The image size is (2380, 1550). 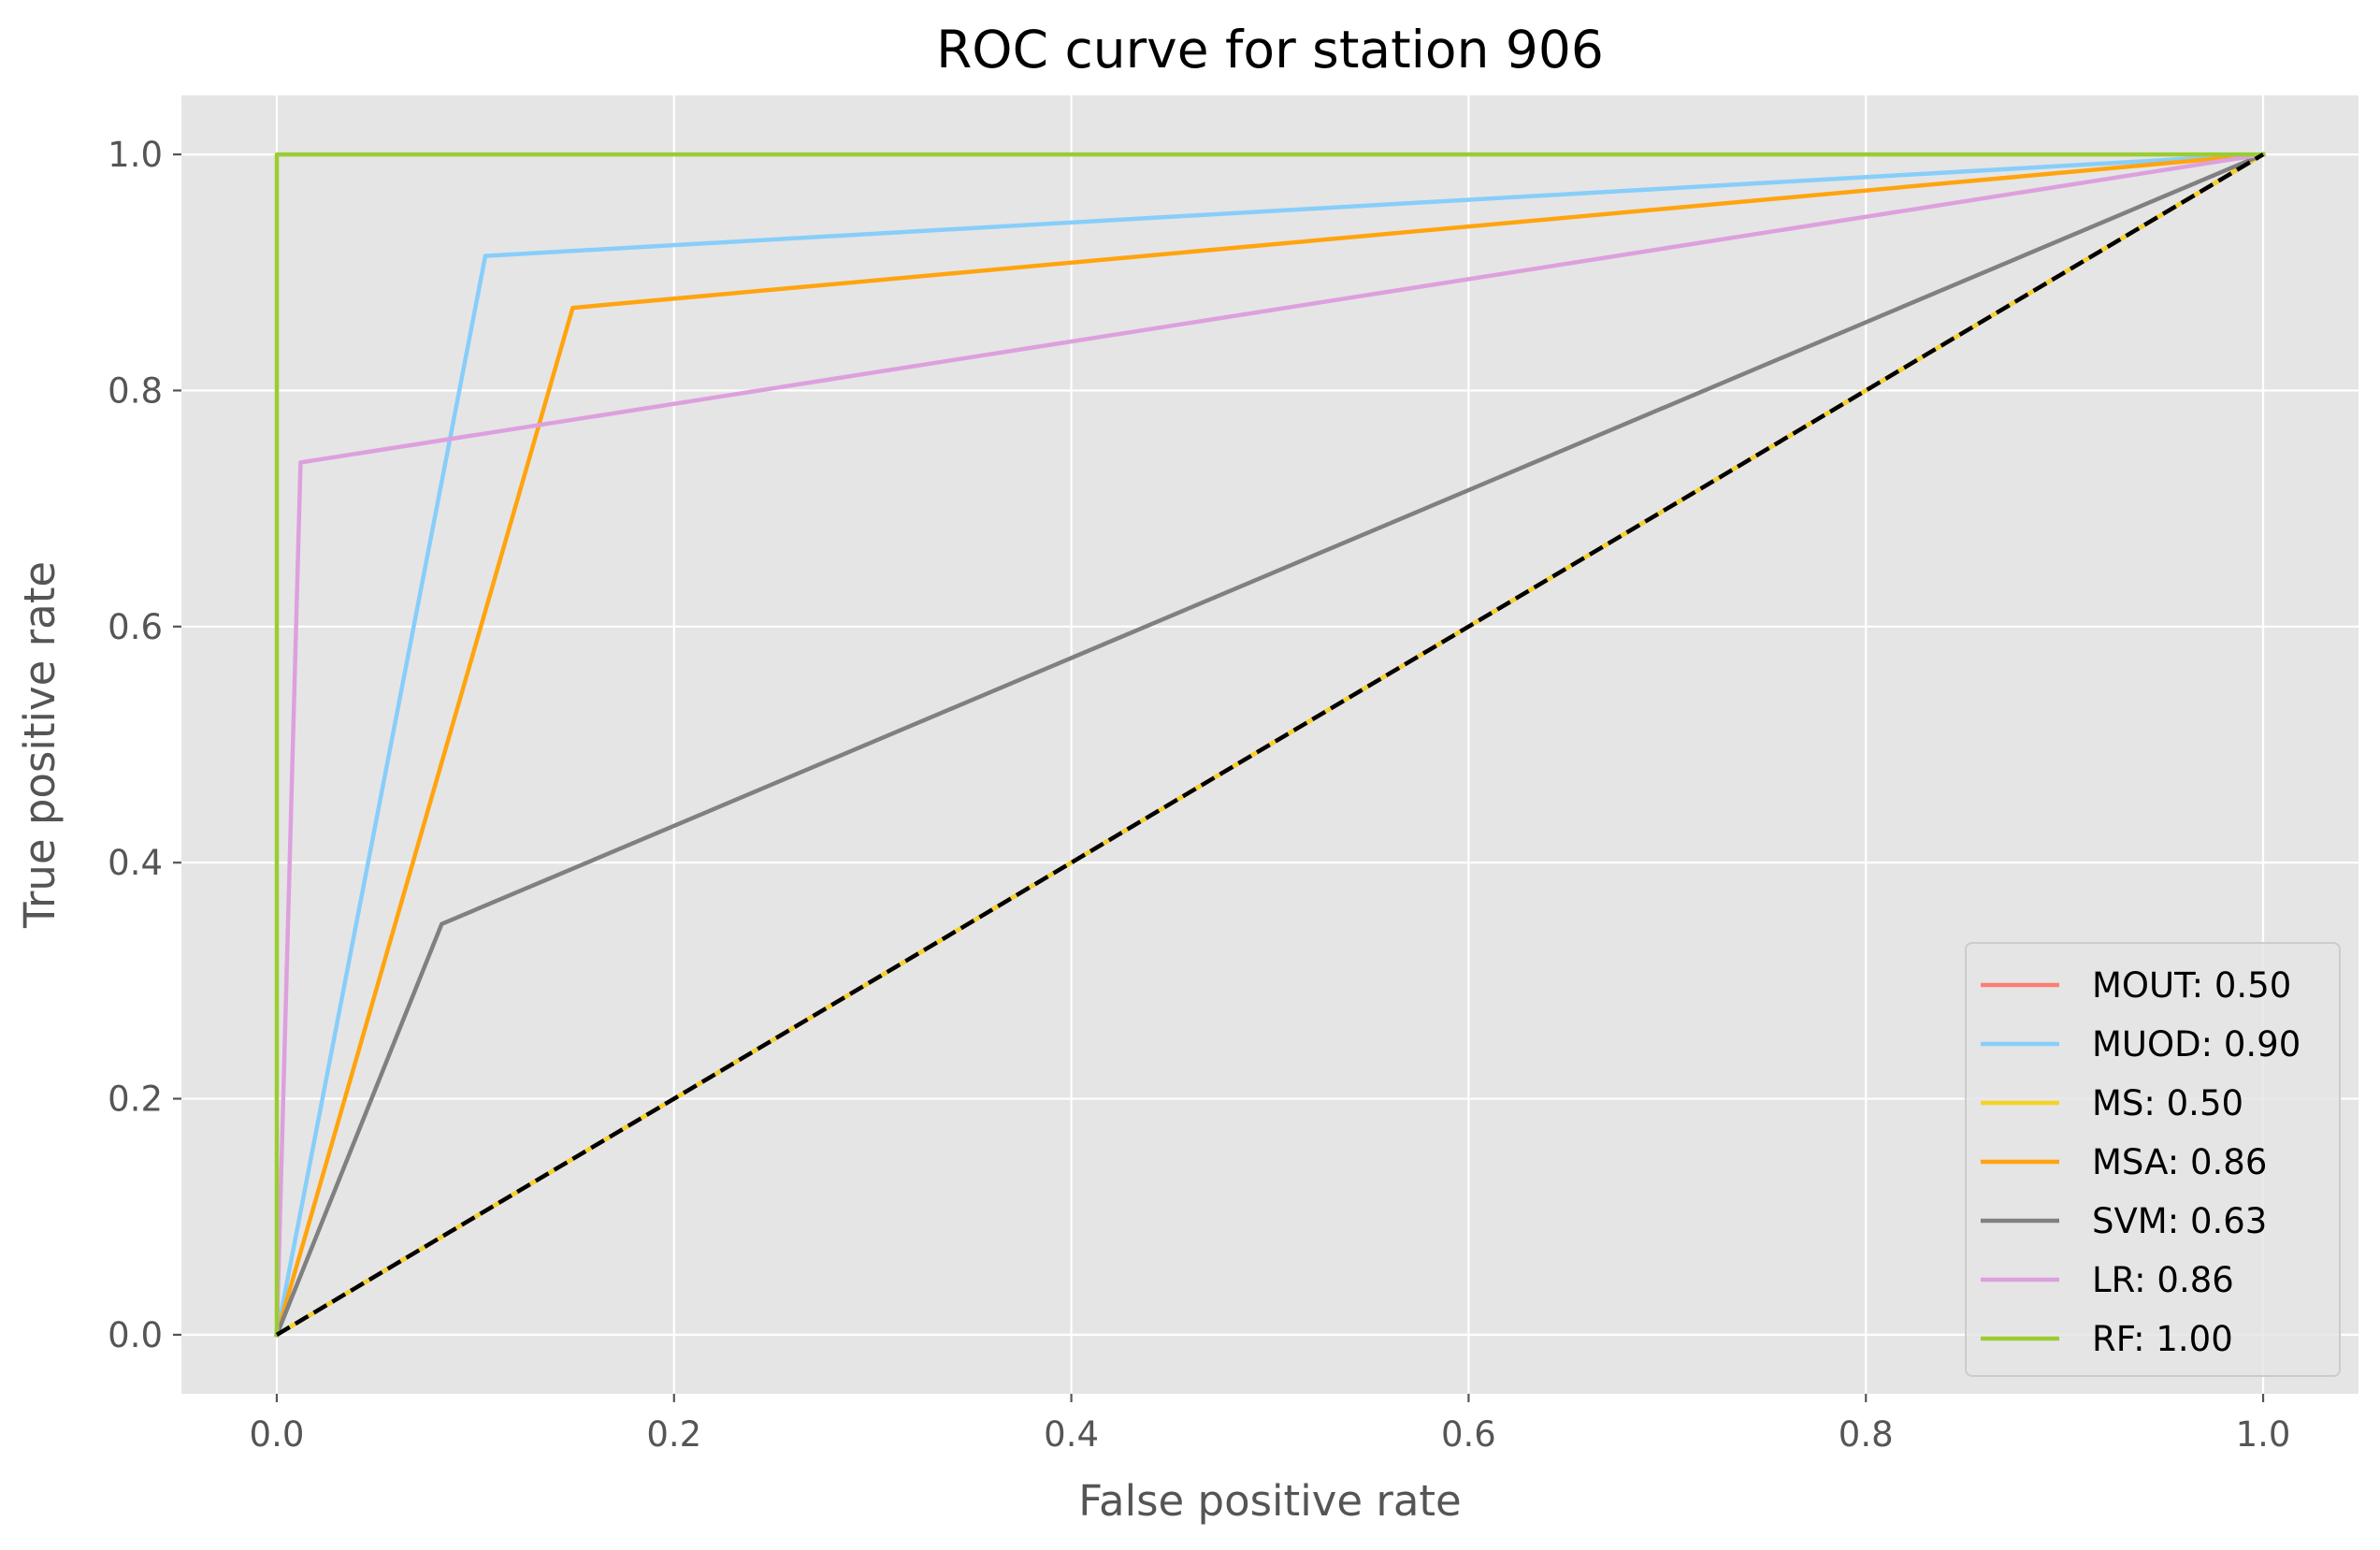 I want to click on chart-title: ROC curve for station 906, so click(x=1270, y=50).